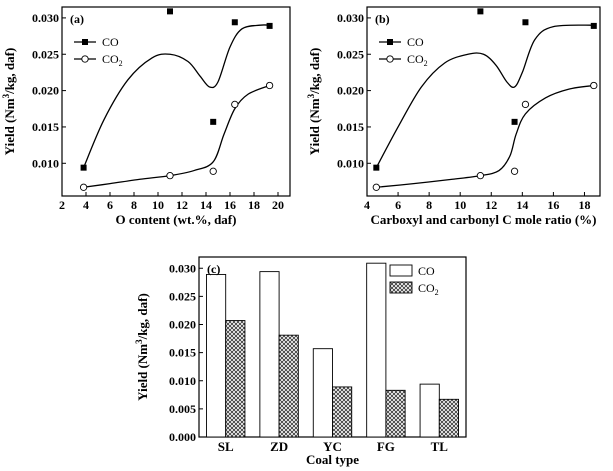 The image size is (613, 471). I want to click on x-tick-label: SL, so click(226, 446).